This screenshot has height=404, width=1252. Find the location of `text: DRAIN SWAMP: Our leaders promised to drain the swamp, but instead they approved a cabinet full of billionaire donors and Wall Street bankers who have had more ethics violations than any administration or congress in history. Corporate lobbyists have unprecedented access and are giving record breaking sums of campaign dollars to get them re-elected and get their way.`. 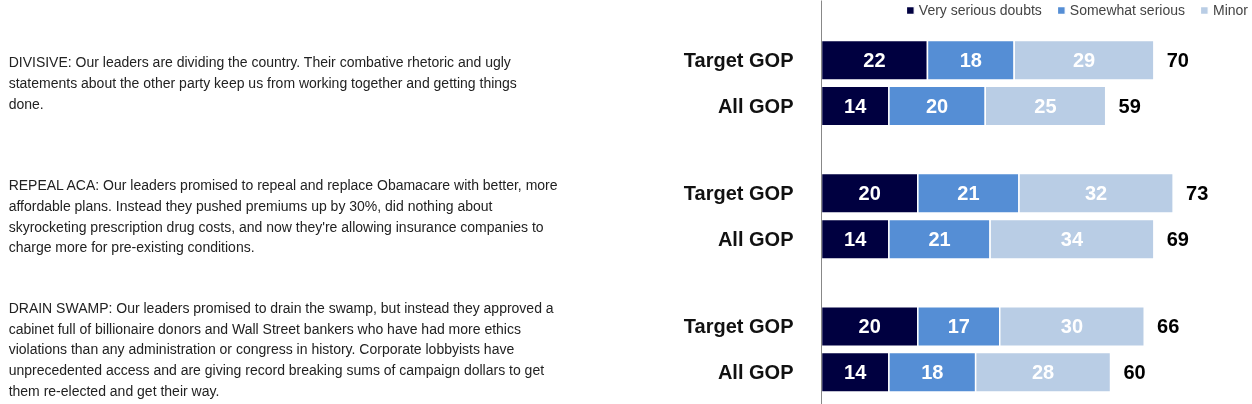

text: DRAIN SWAMP: Our leaders promised to drain the swamp, but instead they approved a cabinet full of billionaire donors and Wall Street bankers who have had more ethics violations than any administration or congress in history. Corporate lobbyists have unprecedented access and are giving record breaking sums of campaign dollars to get them re-elected and get their way. is located at coordinates (281, 349).